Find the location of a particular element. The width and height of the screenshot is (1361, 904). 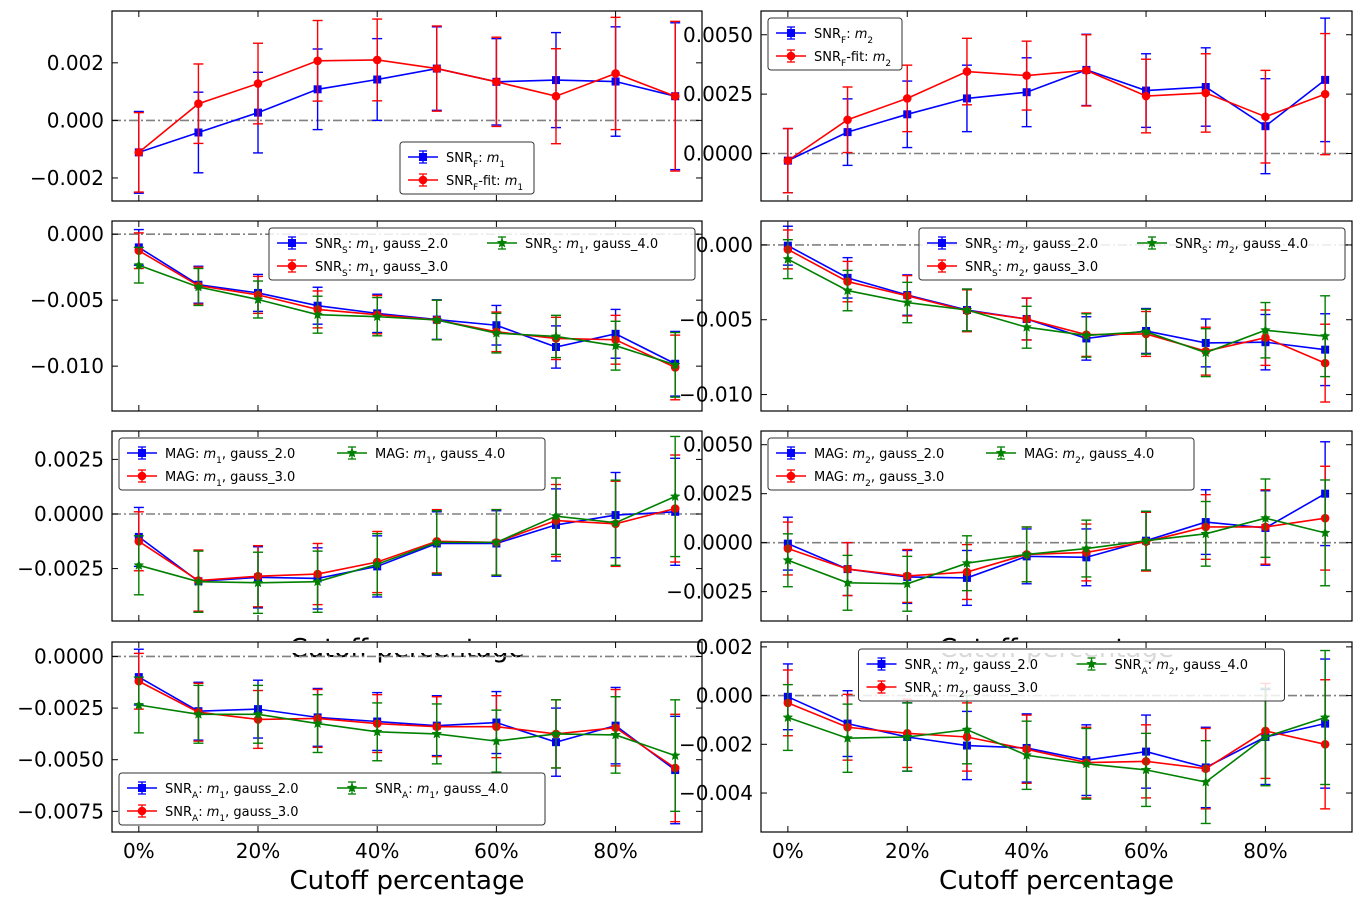

legend-entry-3: MAG: m2, gauss_4.0 is located at coordinates (1070, 456).